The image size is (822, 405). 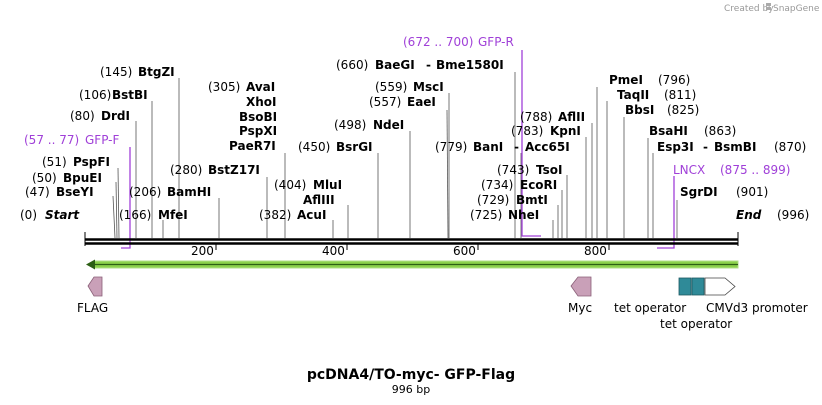 I want to click on enzyme-pspxi-name: PspXI, so click(x=258, y=131).